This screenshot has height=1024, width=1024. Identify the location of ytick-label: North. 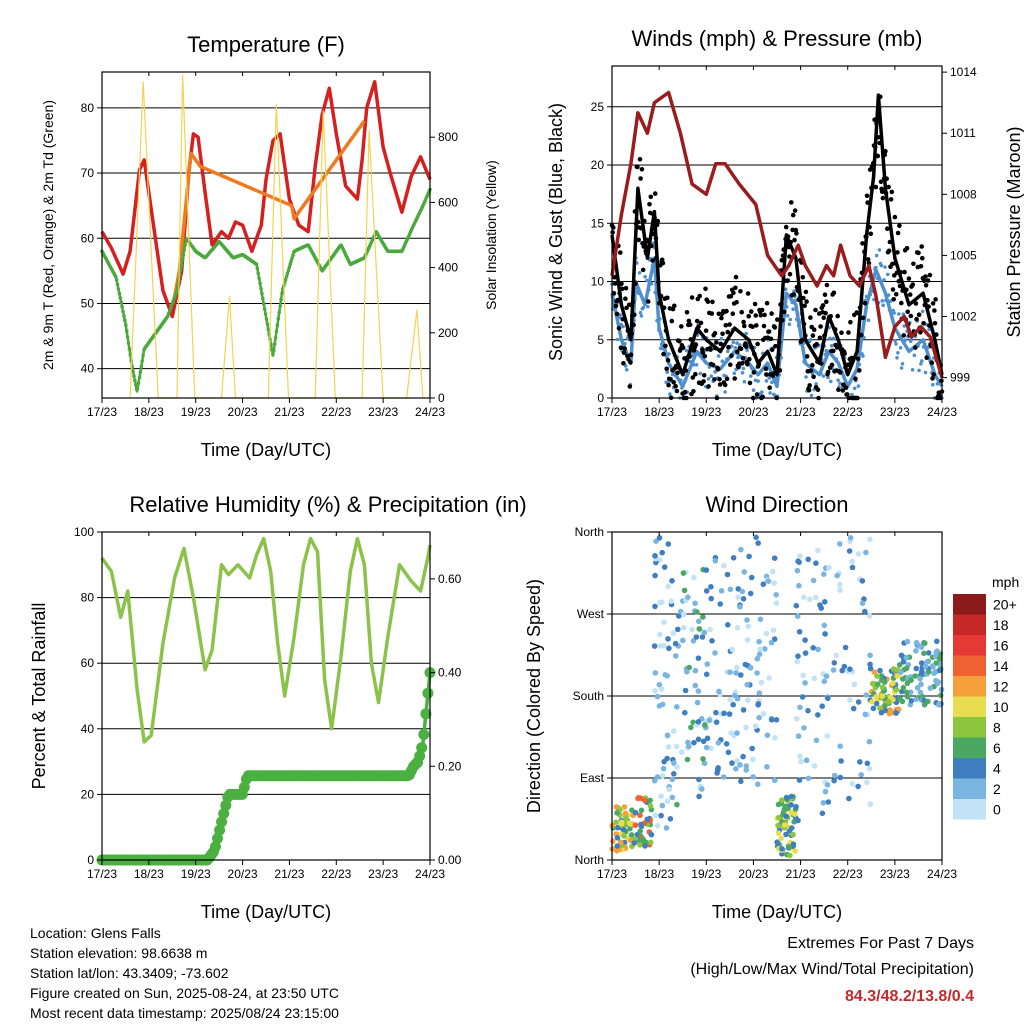
(589, 532).